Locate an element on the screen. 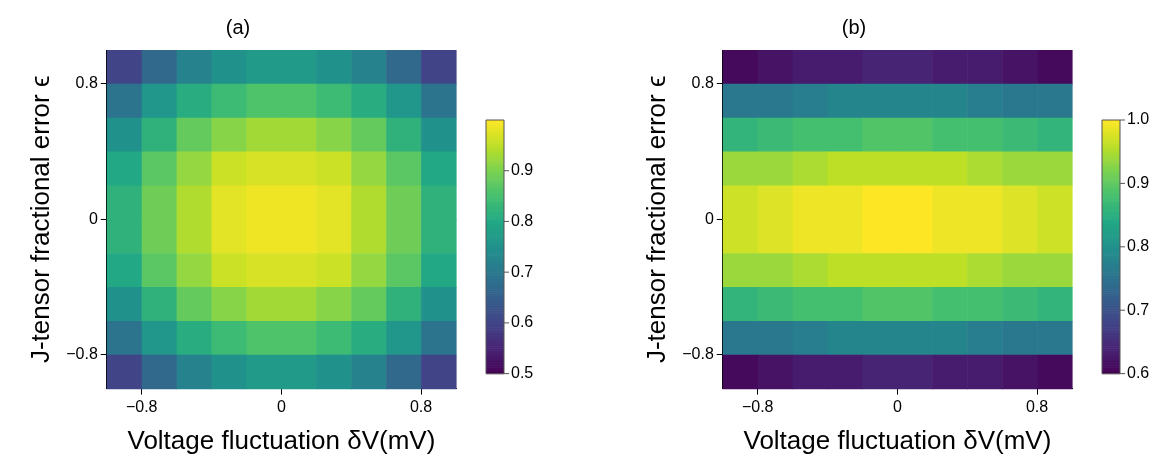  color-bar-label: 1.0 is located at coordinates (1138, 119).